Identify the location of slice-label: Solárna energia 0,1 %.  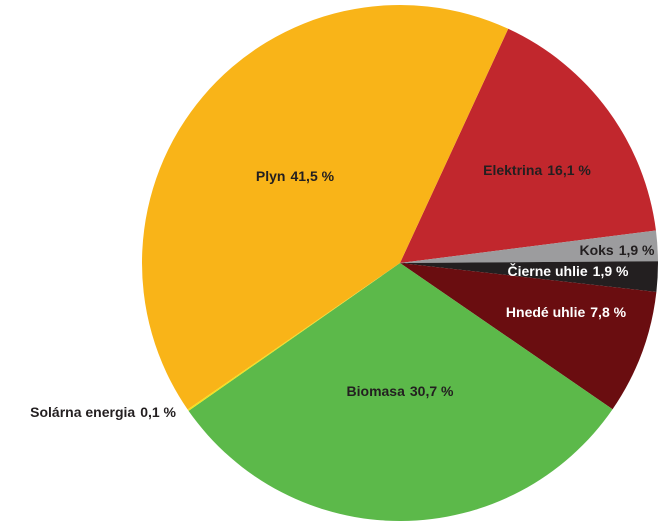
(103, 412).